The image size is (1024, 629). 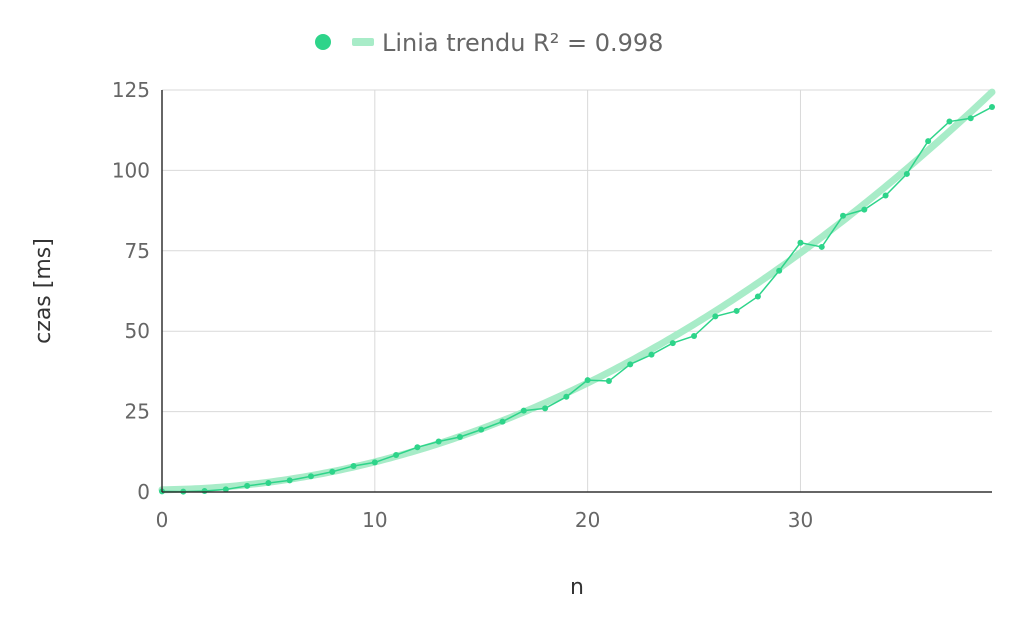 What do you see at coordinates (131, 170) in the screenshot?
I see `y-tick-label: 100` at bounding box center [131, 170].